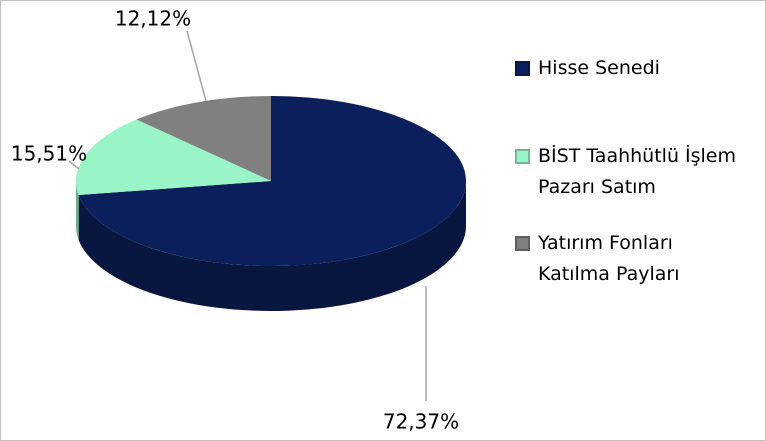 Image resolution: width=766 pixels, height=441 pixels. Describe the element at coordinates (49, 154) in the screenshot. I see `data-label: 15,51%` at that location.